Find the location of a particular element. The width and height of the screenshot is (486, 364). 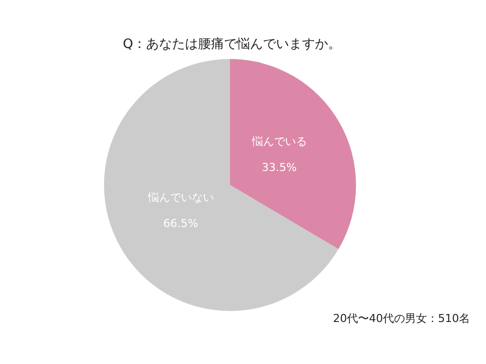

data-label: 33.5% is located at coordinates (279, 167).